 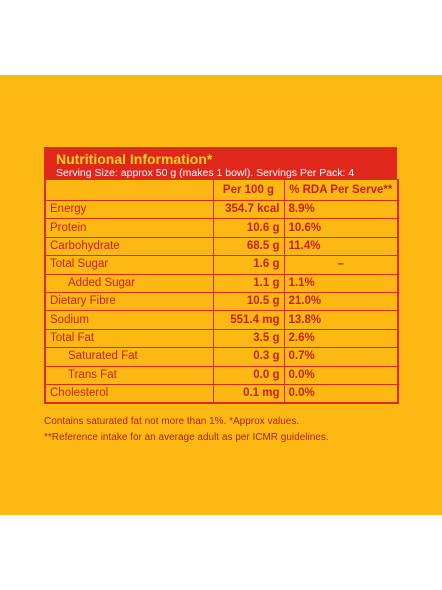 What do you see at coordinates (248, 190) in the screenshot?
I see `per-100g-column-header: Per 100 g` at bounding box center [248, 190].